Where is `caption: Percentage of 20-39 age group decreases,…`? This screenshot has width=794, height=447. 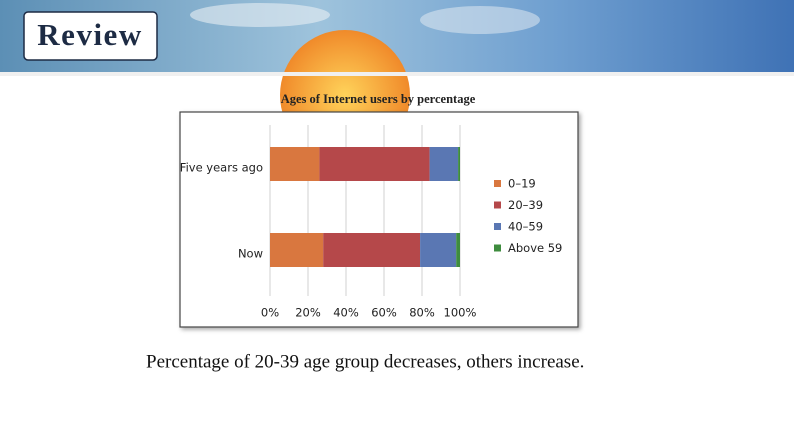
caption: Percentage of 20-39 age group decreases,… is located at coordinates (365, 361).